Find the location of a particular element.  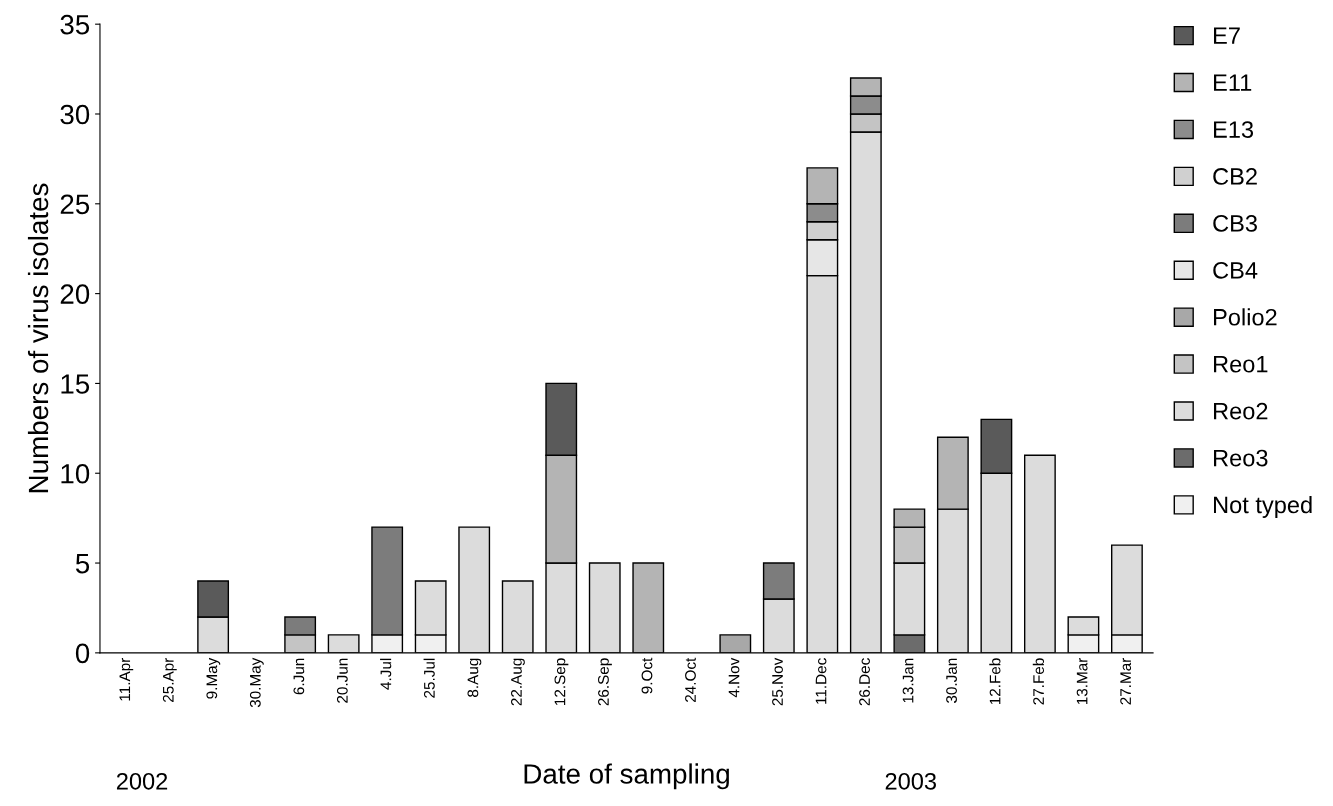

y-tick-label: 15 is located at coordinates (75, 384).